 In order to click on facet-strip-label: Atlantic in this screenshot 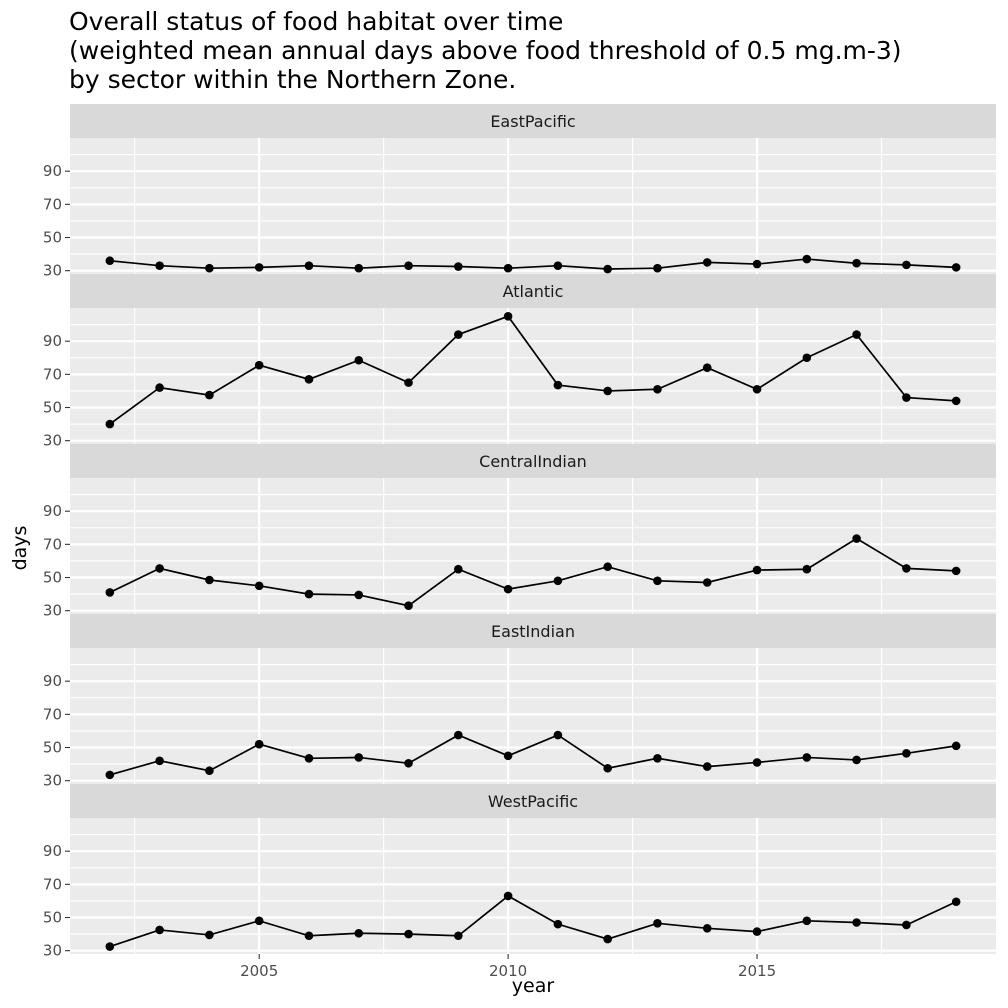, I will do `click(533, 291)`.